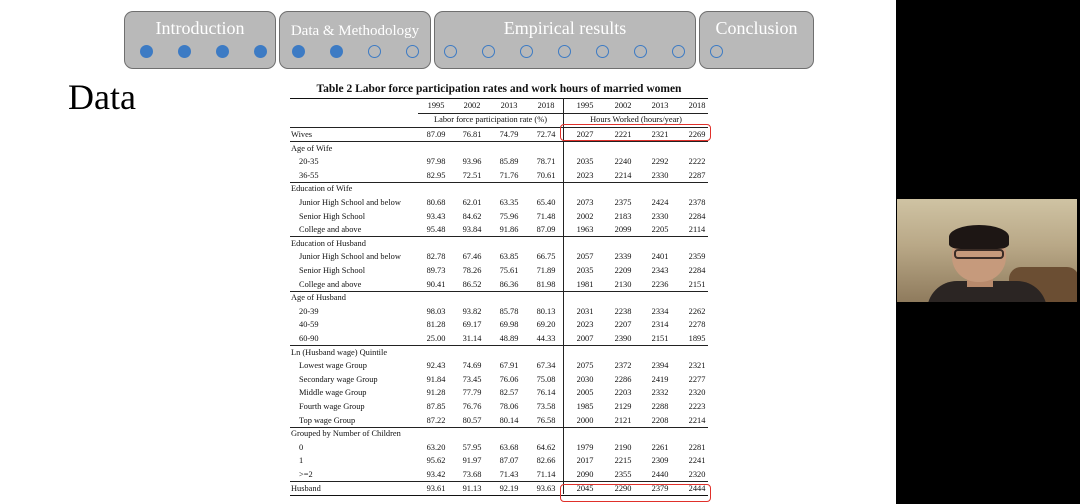  What do you see at coordinates (499, 475) in the screenshot?
I see `table-row: >=2 93.42 73.68 71.43 71.14 2090 2355 2440 2320` at bounding box center [499, 475].